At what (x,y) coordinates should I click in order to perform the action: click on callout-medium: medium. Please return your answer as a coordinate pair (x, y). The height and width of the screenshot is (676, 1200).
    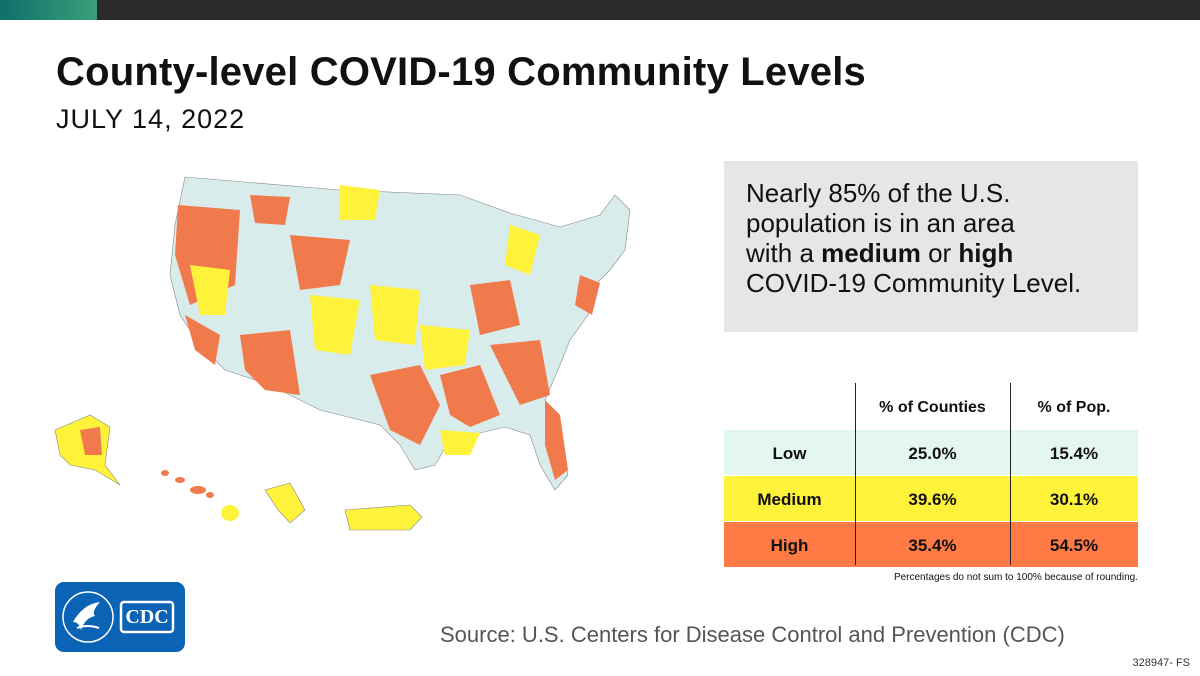
    Looking at the image, I should click on (871, 253).